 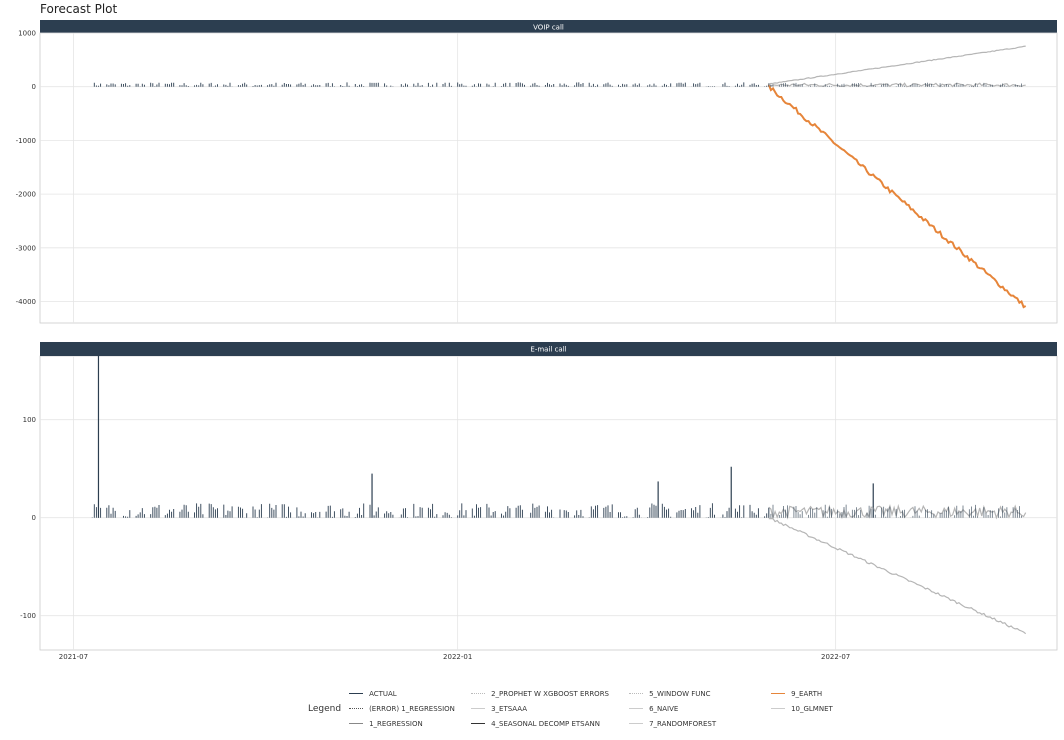 What do you see at coordinates (664, 708) in the screenshot?
I see `legend-label: 6_NAIVE` at bounding box center [664, 708].